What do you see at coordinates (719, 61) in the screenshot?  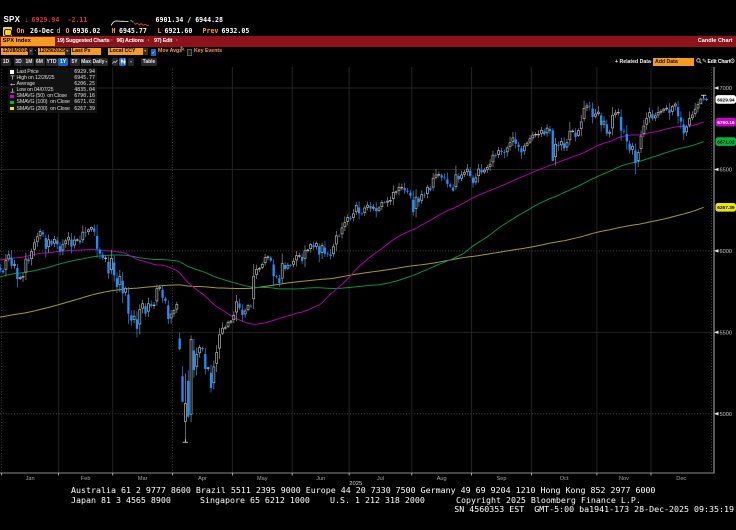 I see `edit-chart-button: Edit Chart` at bounding box center [719, 61].